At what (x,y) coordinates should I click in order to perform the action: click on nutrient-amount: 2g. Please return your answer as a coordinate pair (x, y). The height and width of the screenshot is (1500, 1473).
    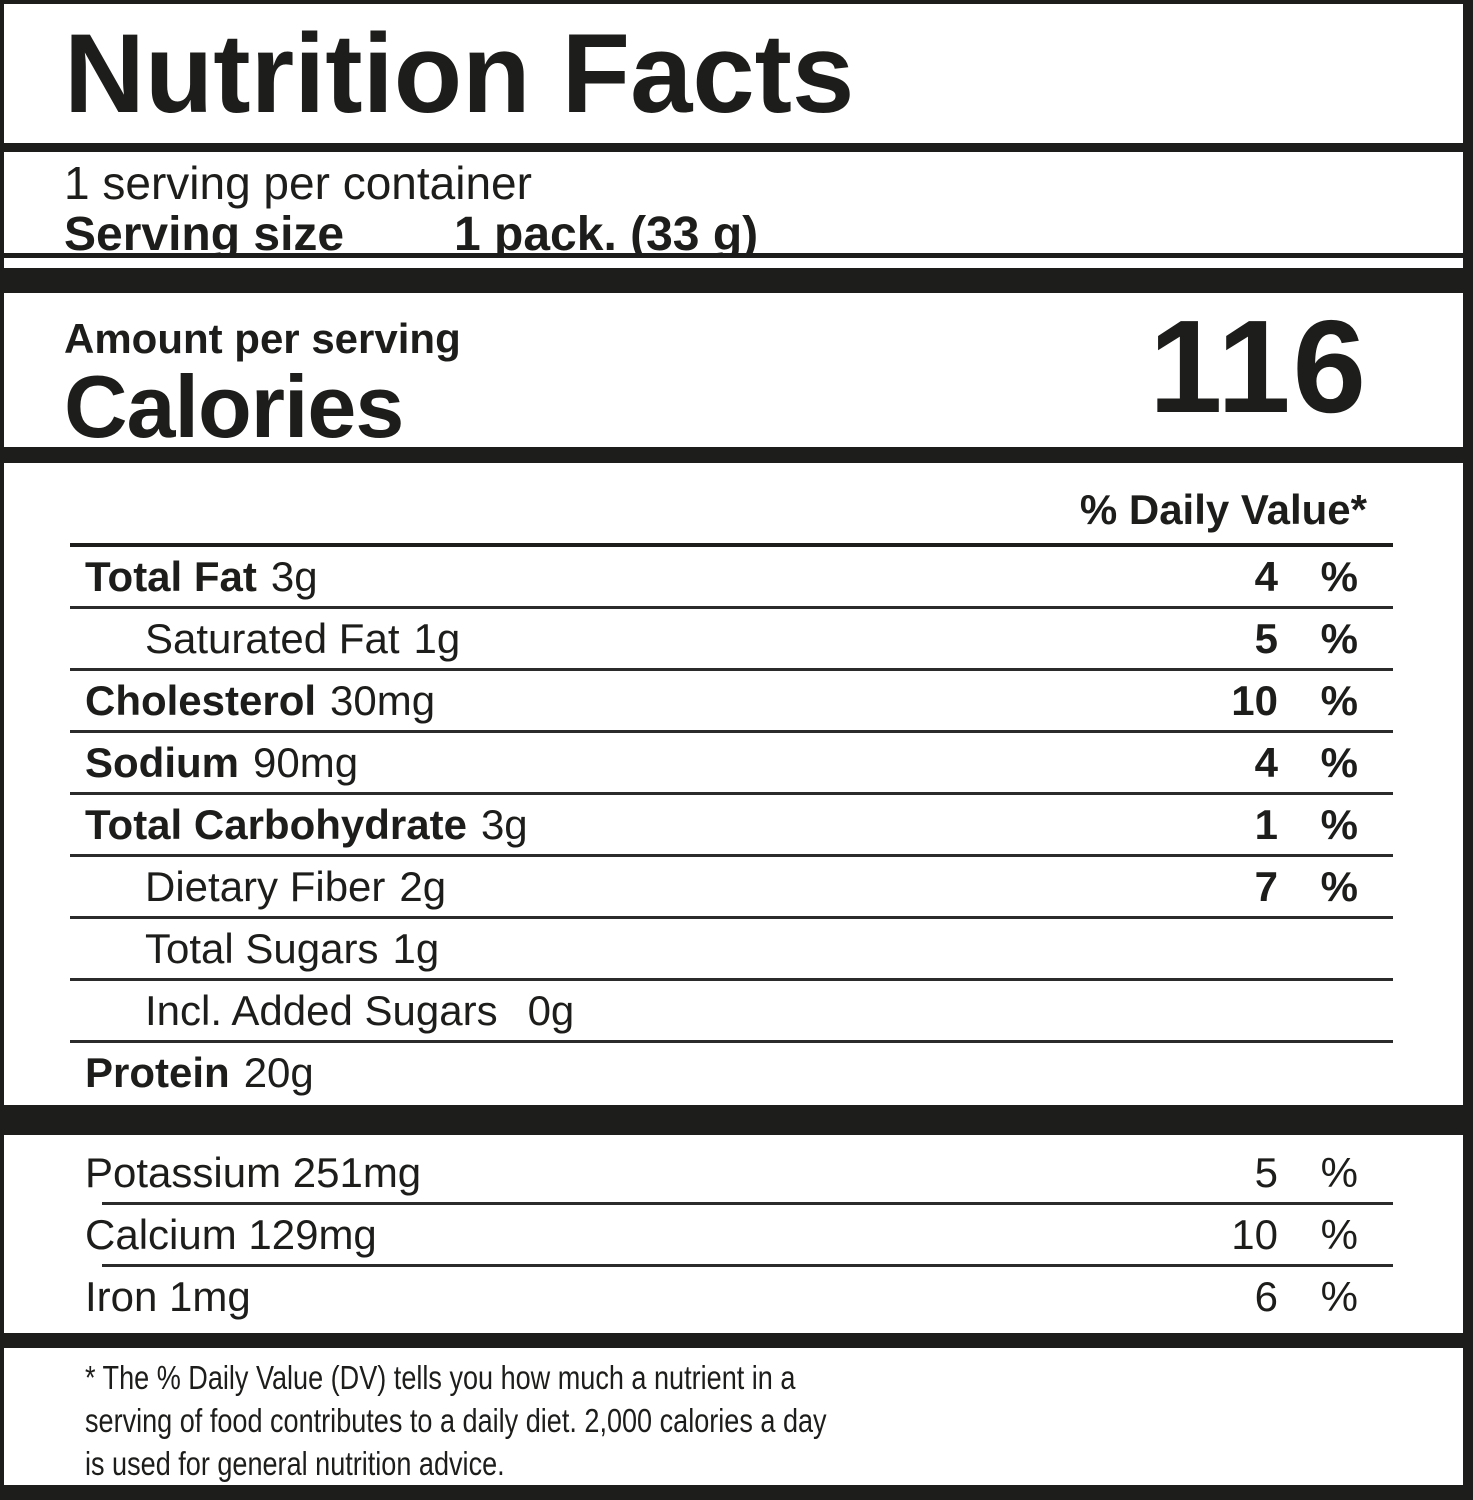
    Looking at the image, I should click on (423, 886).